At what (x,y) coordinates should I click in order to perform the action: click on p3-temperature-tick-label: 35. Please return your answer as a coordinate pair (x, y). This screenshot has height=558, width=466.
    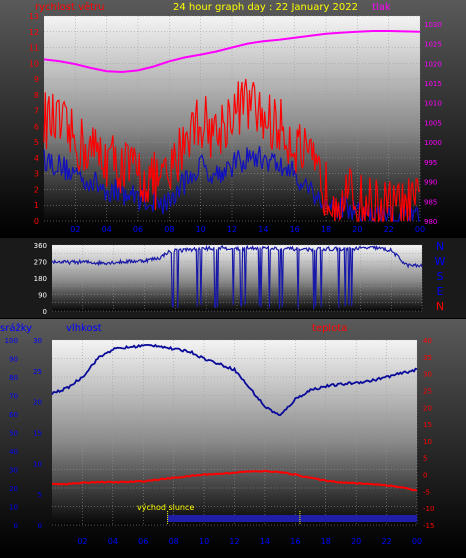
    Looking at the image, I should click on (427, 358).